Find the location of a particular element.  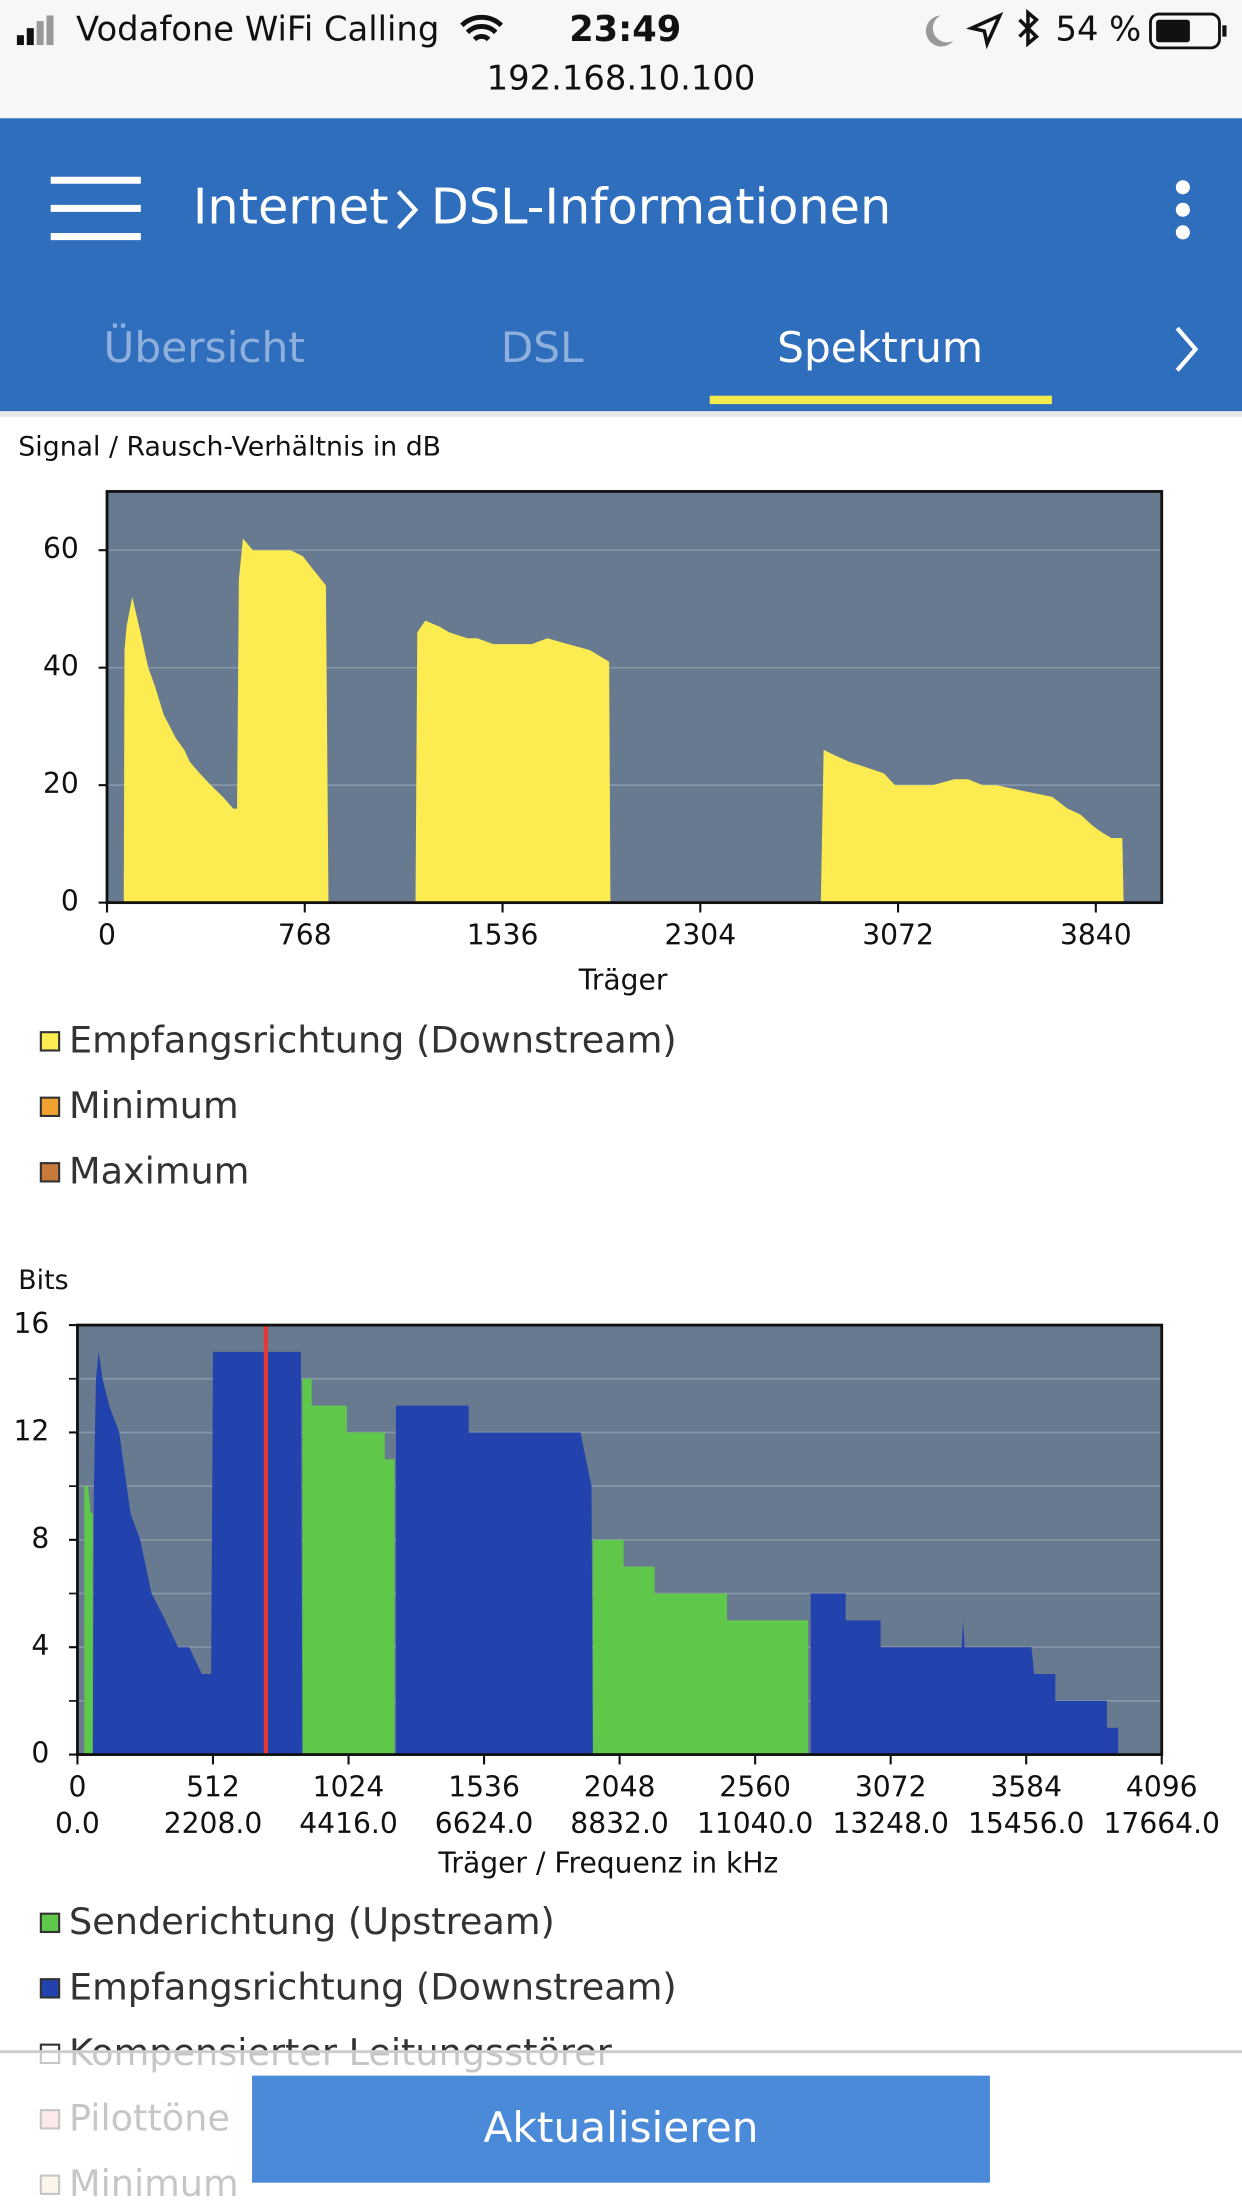

x-axis-label: Träger / Frequenz in kHz is located at coordinates (607, 1862).